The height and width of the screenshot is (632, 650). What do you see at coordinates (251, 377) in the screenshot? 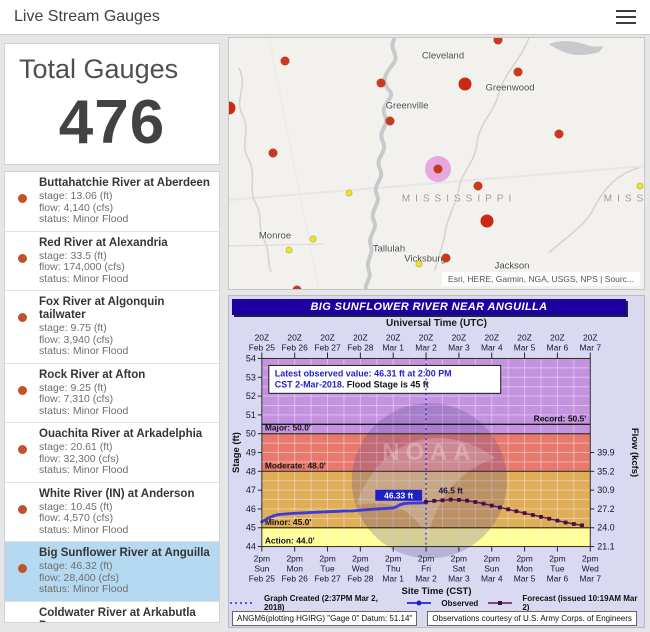
I see `svg-text: 53` at bounding box center [251, 377].